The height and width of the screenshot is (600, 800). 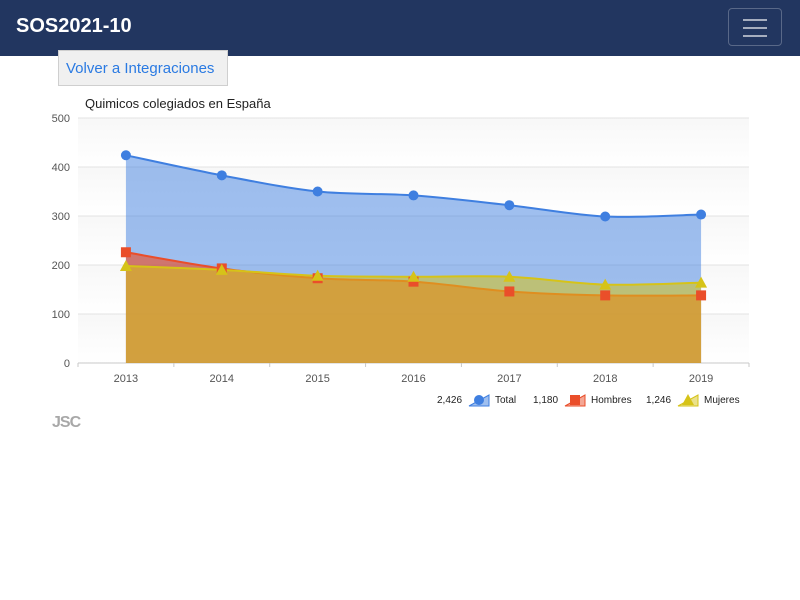 What do you see at coordinates (66, 422) in the screenshot?
I see `jsc-logo: JSC` at bounding box center [66, 422].